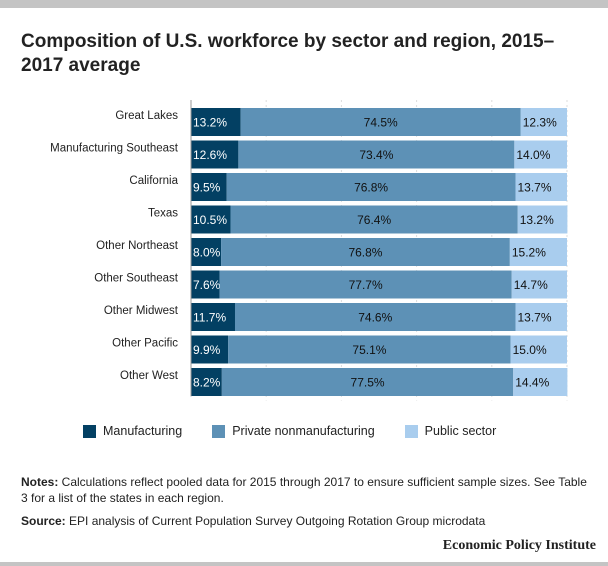  Describe the element at coordinates (540, 123) in the screenshot. I see `data-label: 12.3%` at that location.